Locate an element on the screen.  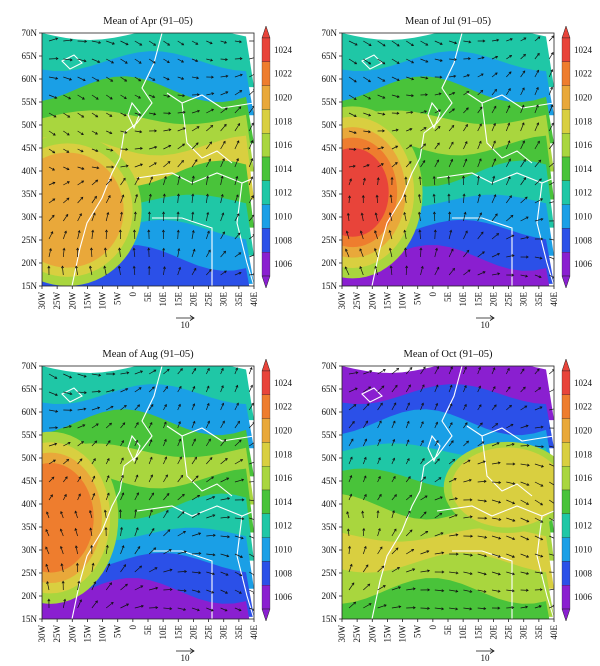
lon-label: 15W is located at coordinates (387, 634).